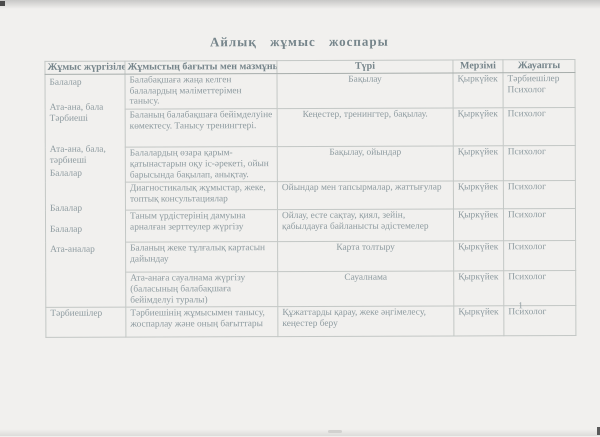 This screenshot has height=437, width=600. What do you see at coordinates (299, 41) in the screenshot?
I see `page-title: Айлық жұмыс жоспары` at bounding box center [299, 41].